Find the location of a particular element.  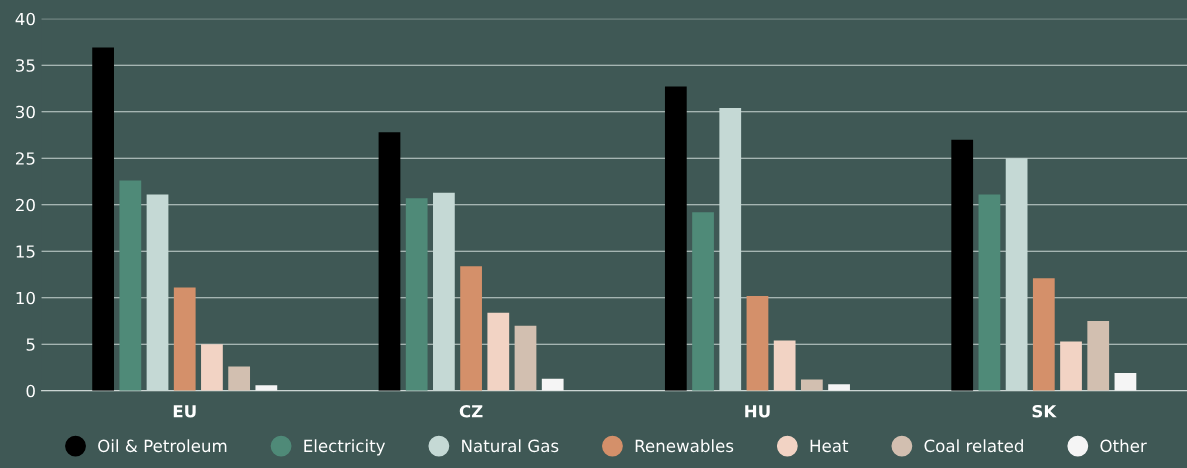

legend-label: Renewables is located at coordinates (684, 446).